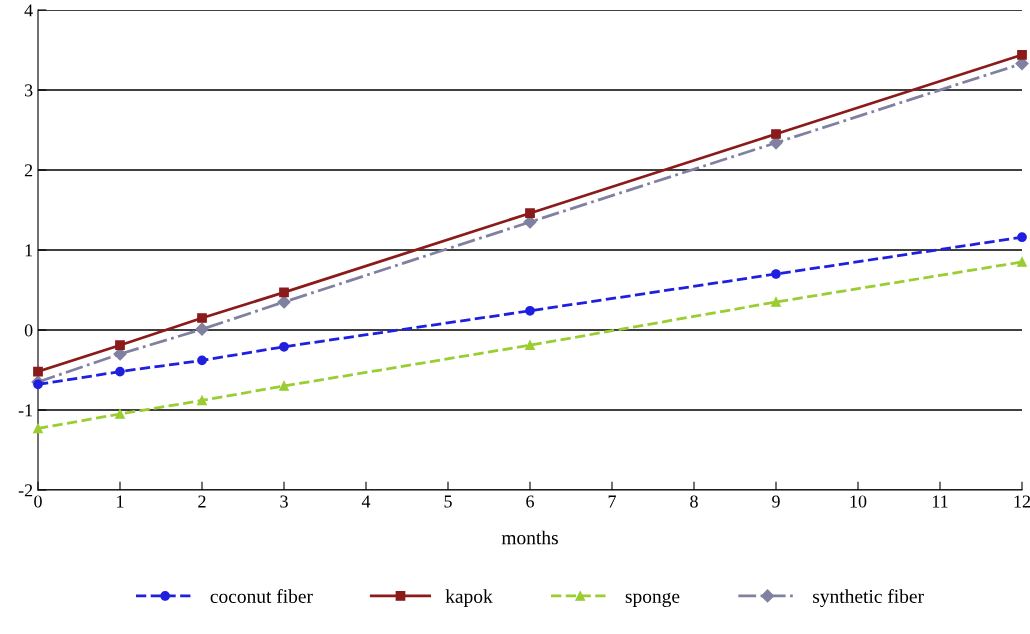  I want to click on y-tick-label: 1, so click(29, 250).